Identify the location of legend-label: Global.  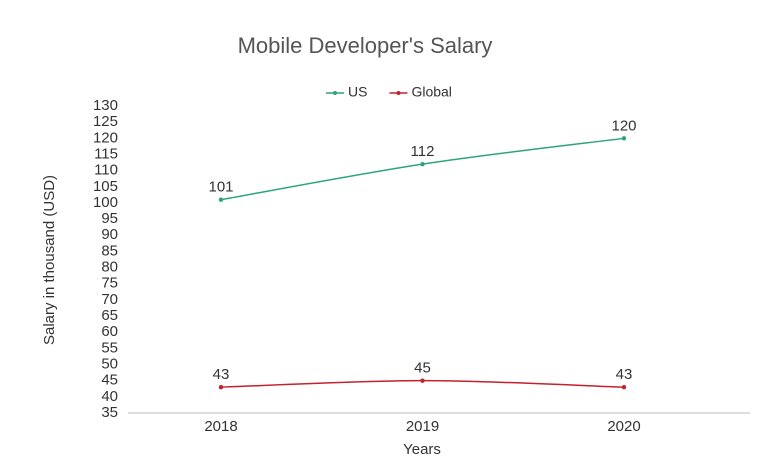
(431, 92).